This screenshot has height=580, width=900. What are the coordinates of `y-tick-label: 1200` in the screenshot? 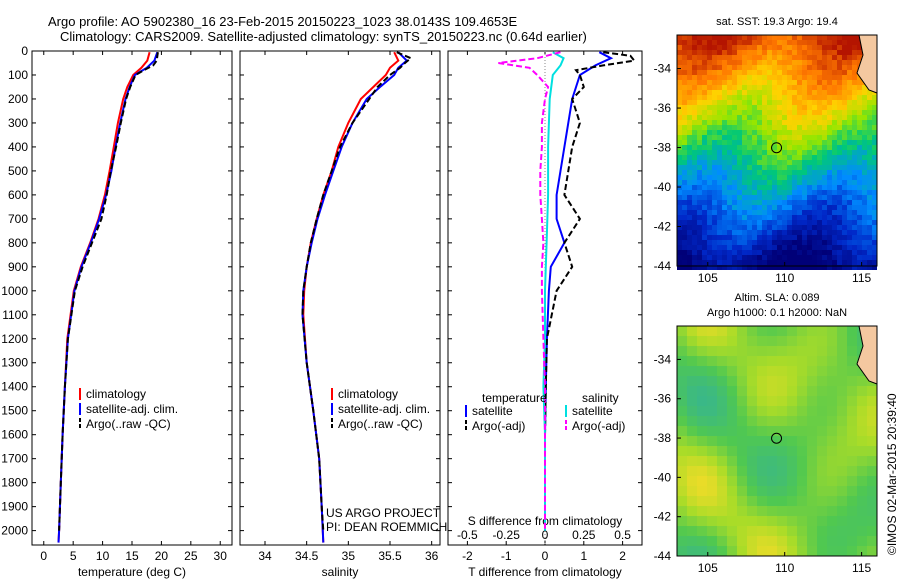 It's located at (14, 339).